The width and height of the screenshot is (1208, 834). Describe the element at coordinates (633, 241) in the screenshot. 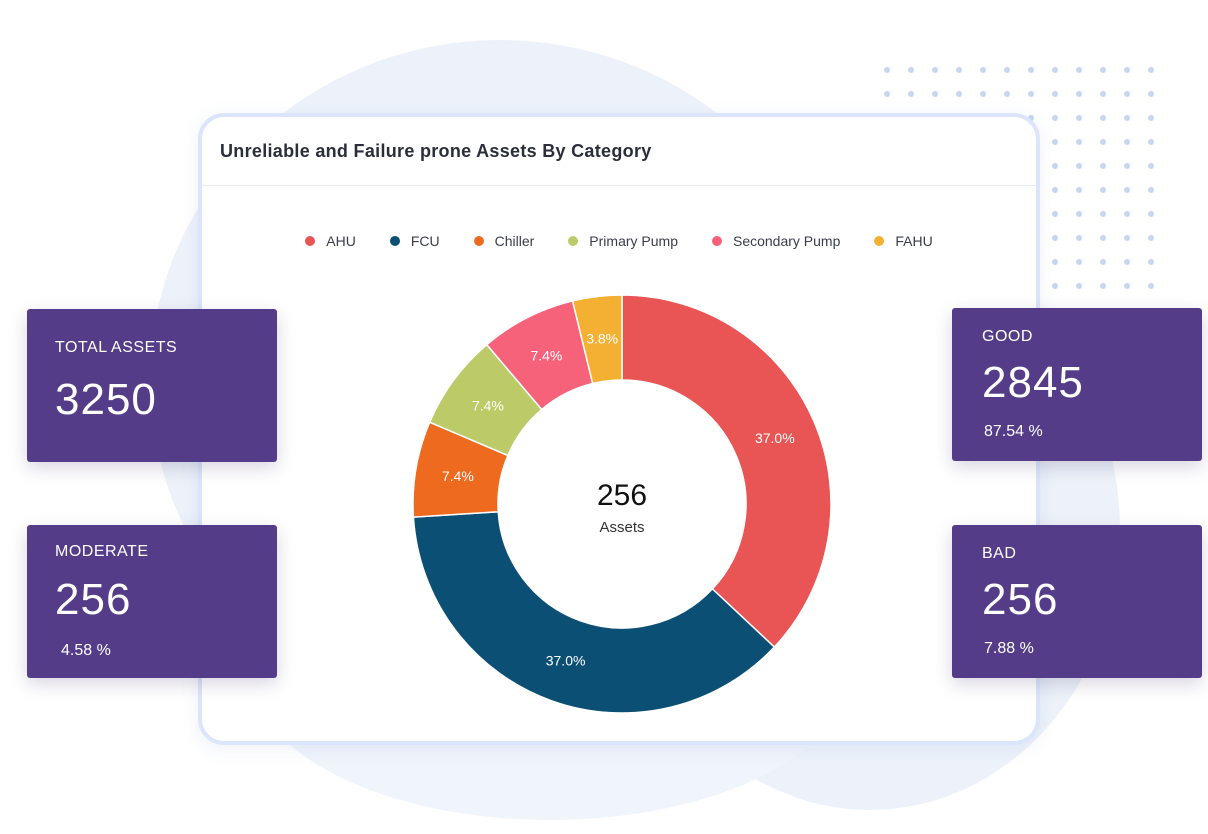

I see `legend-label: Primary Pump` at that location.